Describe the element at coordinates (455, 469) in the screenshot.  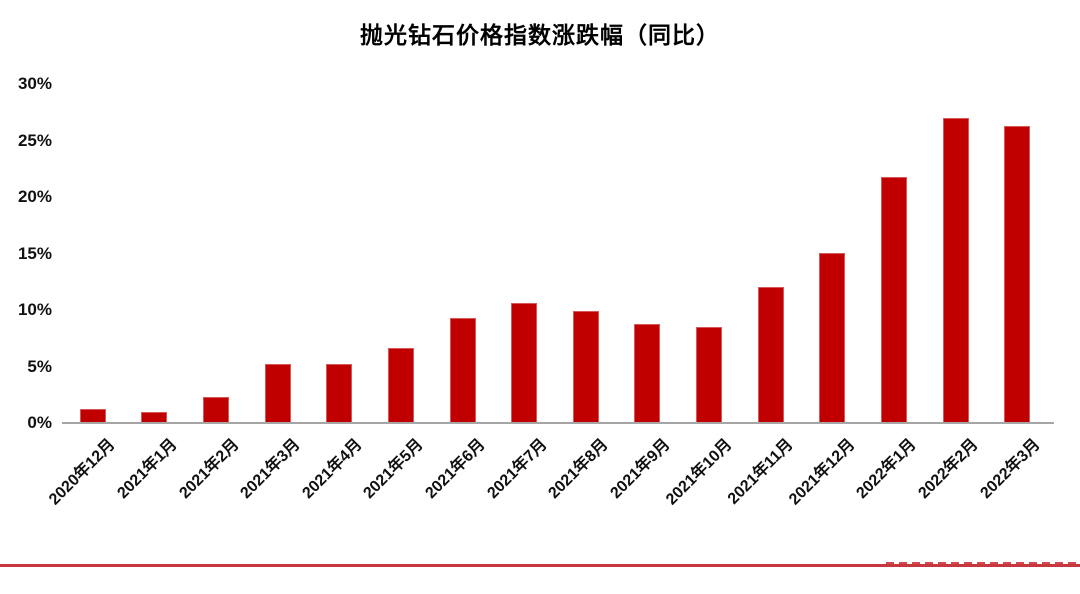
I see `x-tick-label-2021年6月: 2021年6月` at that location.